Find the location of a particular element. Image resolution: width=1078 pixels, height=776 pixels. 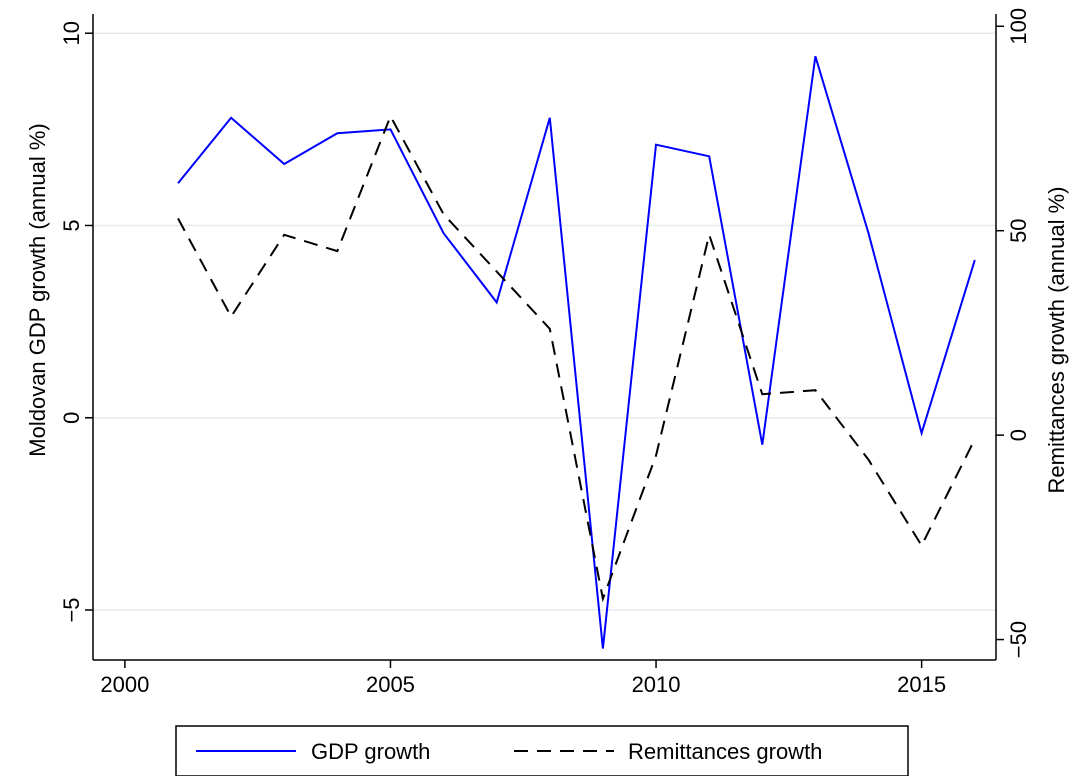

x-tick-label-2000: 2000 is located at coordinates (124, 684).